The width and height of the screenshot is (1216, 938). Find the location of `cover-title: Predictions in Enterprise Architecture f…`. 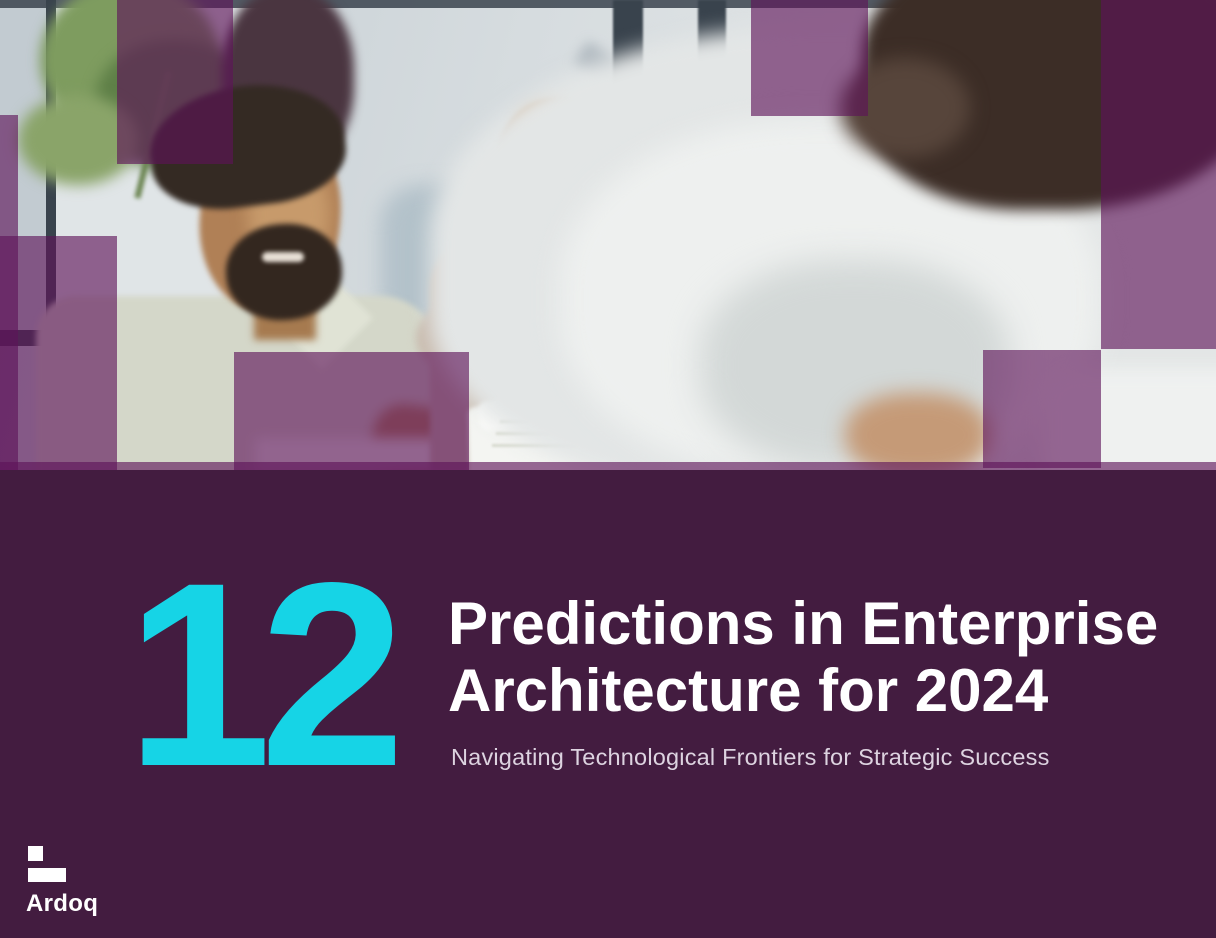

cover-title: Predictions in Enterprise Architecture f… is located at coordinates (803, 657).